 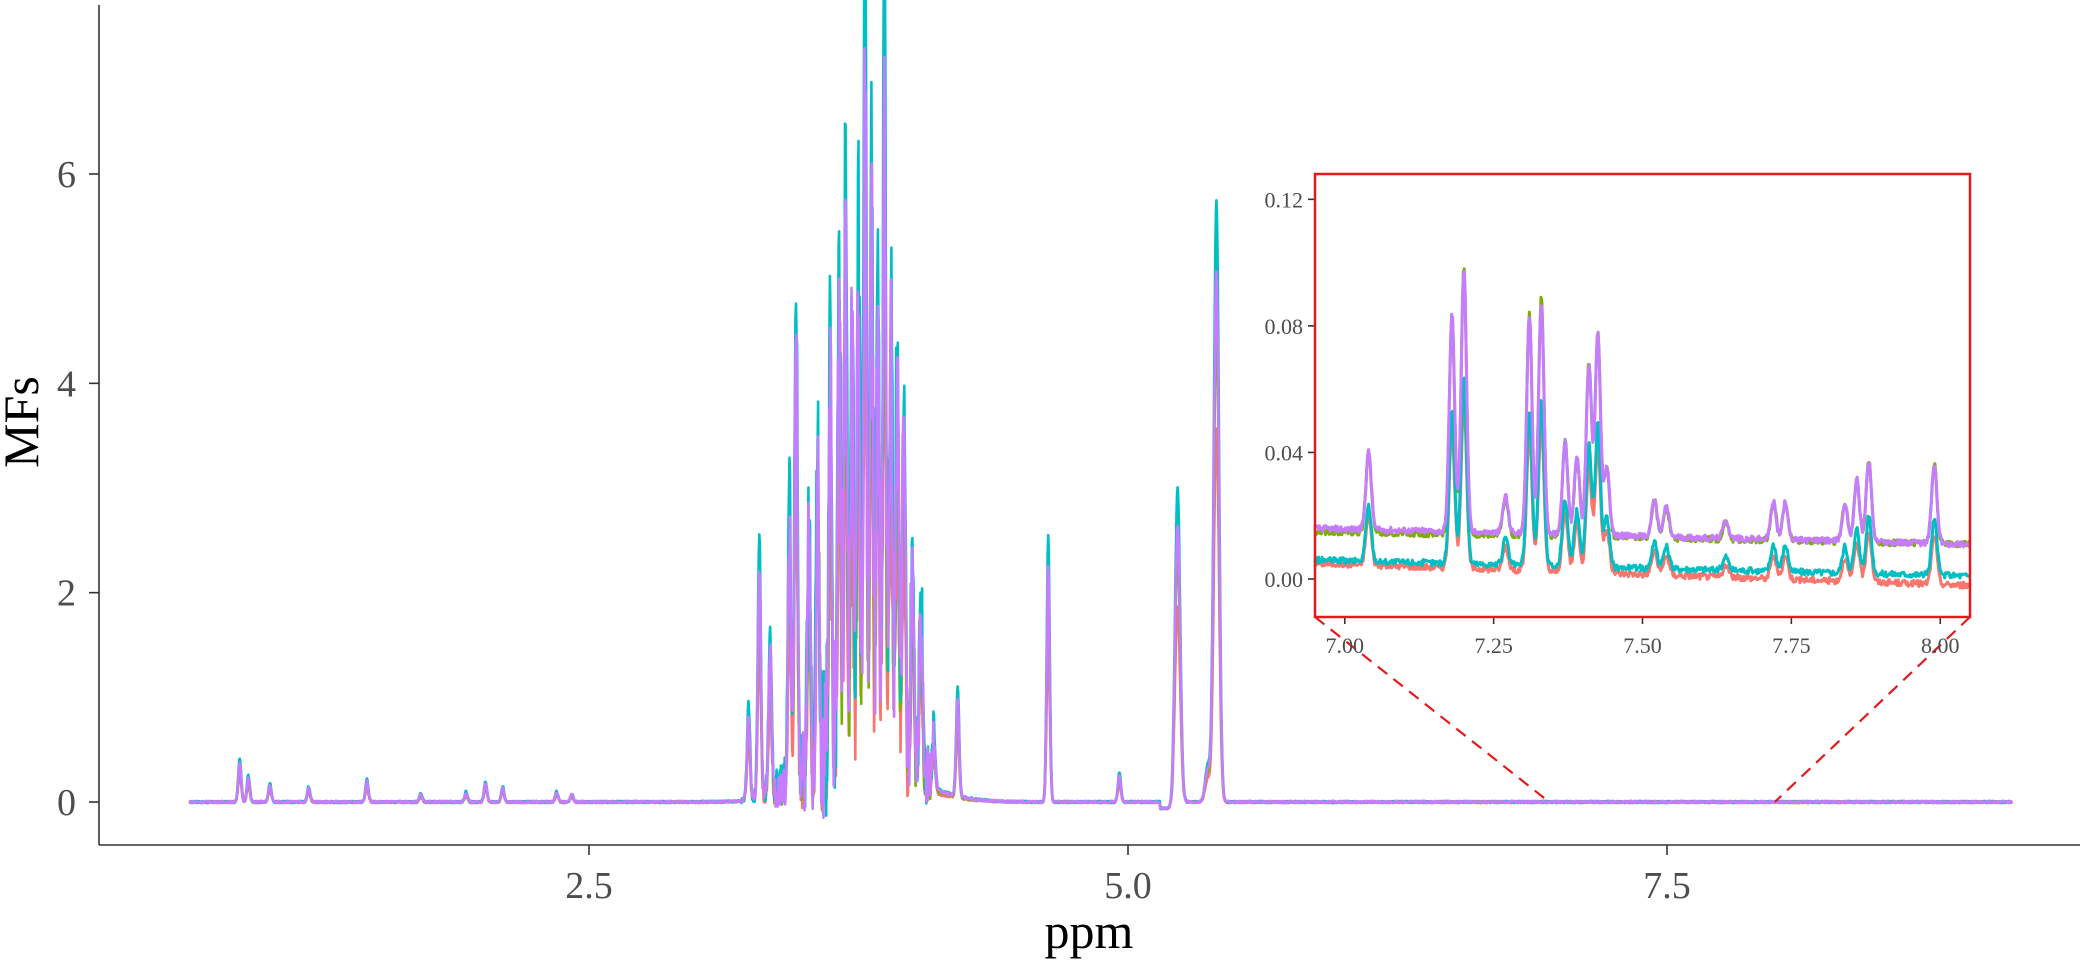 I want to click on x-axis-title: ppm, so click(x=1089, y=931).